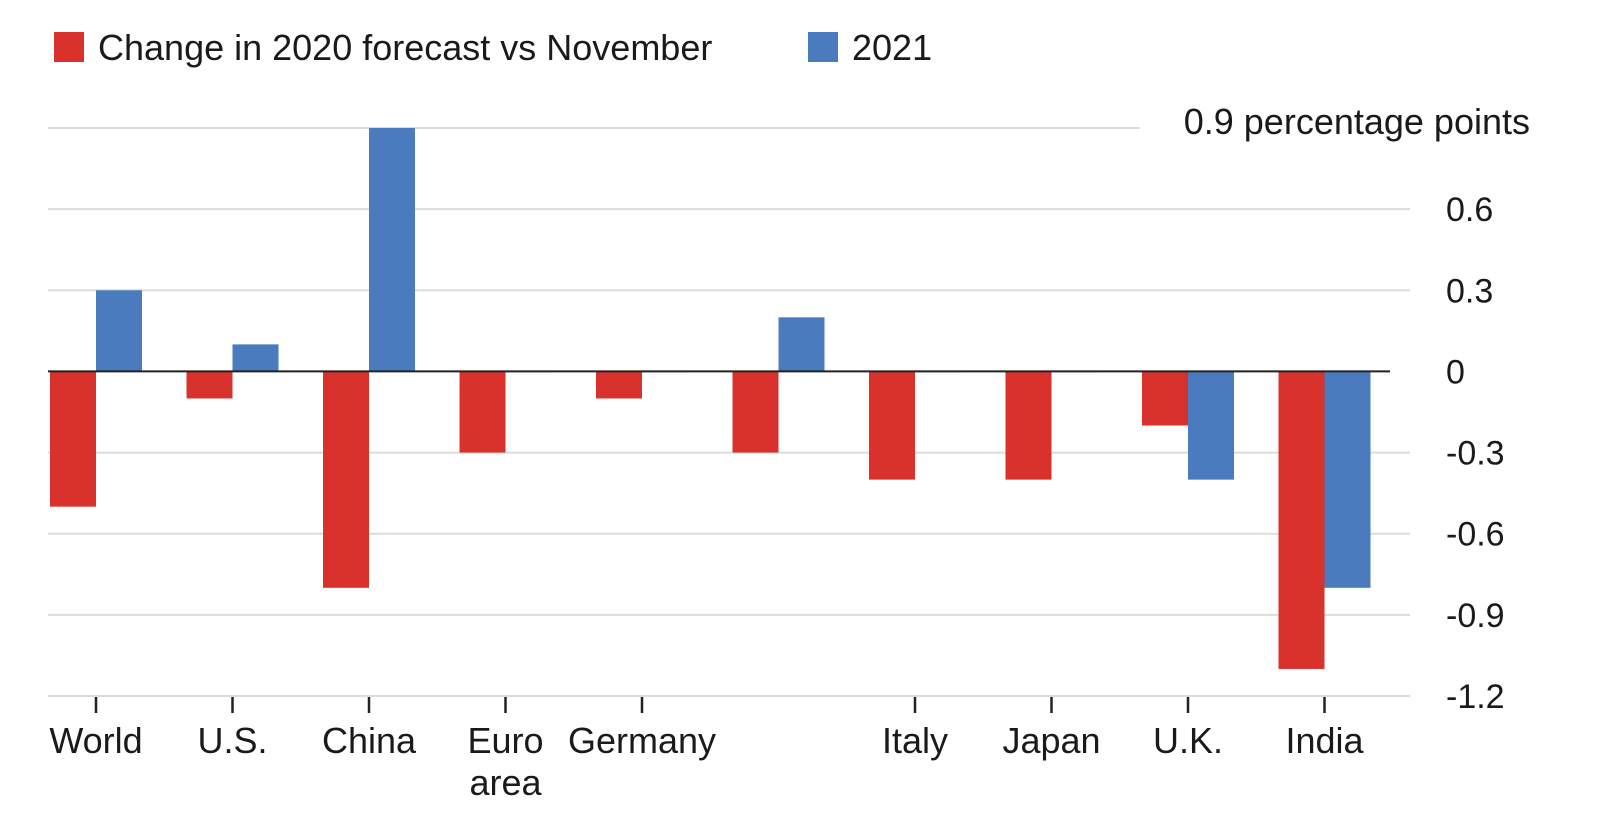 The image size is (1600, 838). I want to click on x-category-label: Euro, so click(505, 740).